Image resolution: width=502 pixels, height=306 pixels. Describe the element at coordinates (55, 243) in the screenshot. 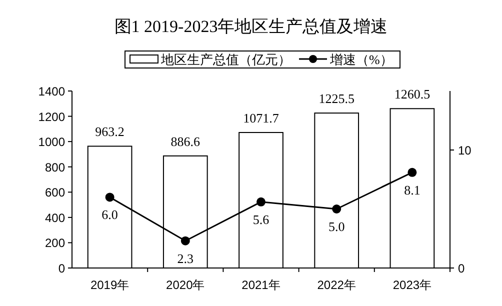

I see `y-tick-label: 200` at that location.